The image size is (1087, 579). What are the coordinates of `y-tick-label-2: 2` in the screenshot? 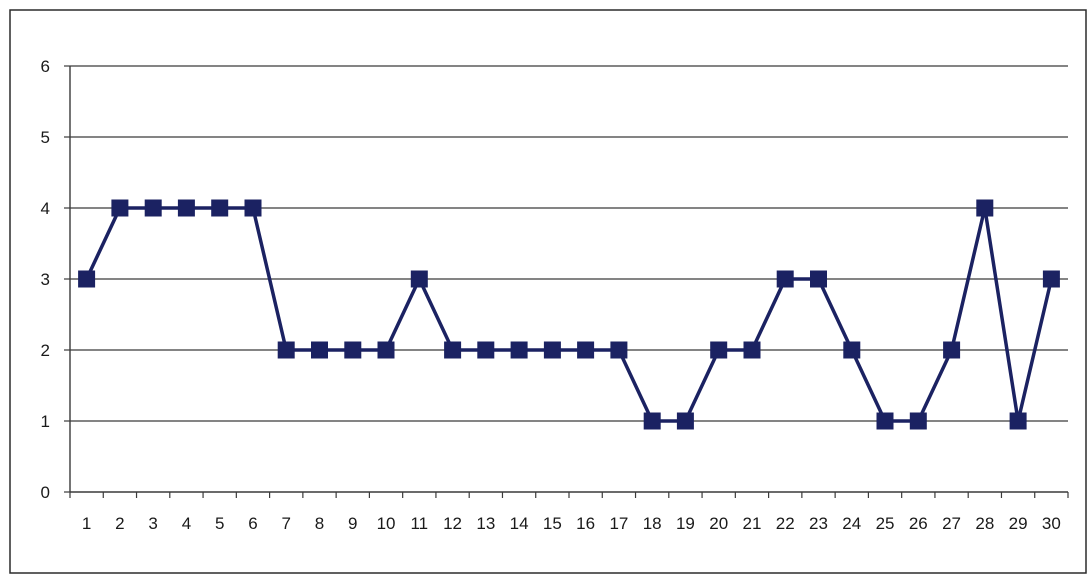 It's located at (45, 350).